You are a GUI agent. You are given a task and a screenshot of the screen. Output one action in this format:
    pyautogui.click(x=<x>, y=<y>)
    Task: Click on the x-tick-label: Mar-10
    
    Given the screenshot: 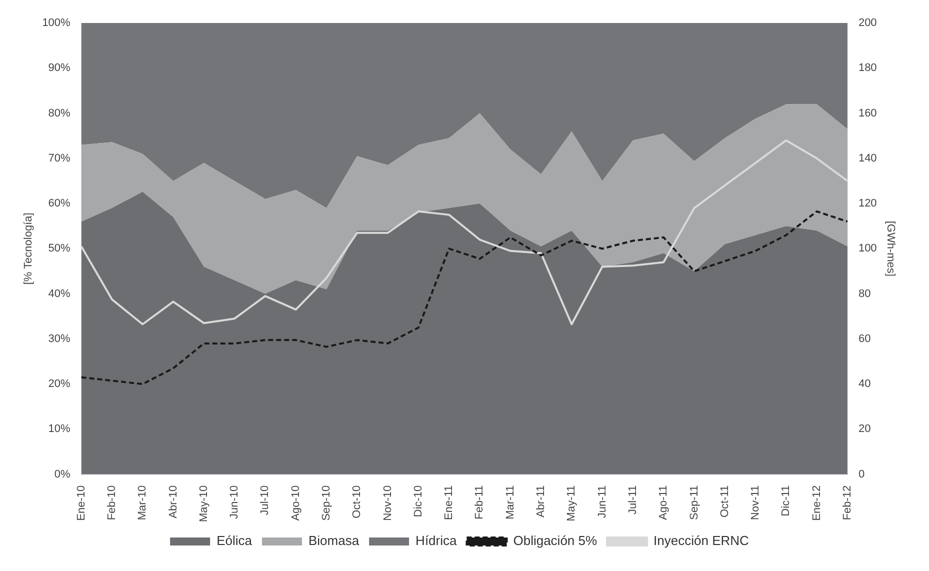 What is the action you would take?
    pyautogui.click(x=142, y=502)
    